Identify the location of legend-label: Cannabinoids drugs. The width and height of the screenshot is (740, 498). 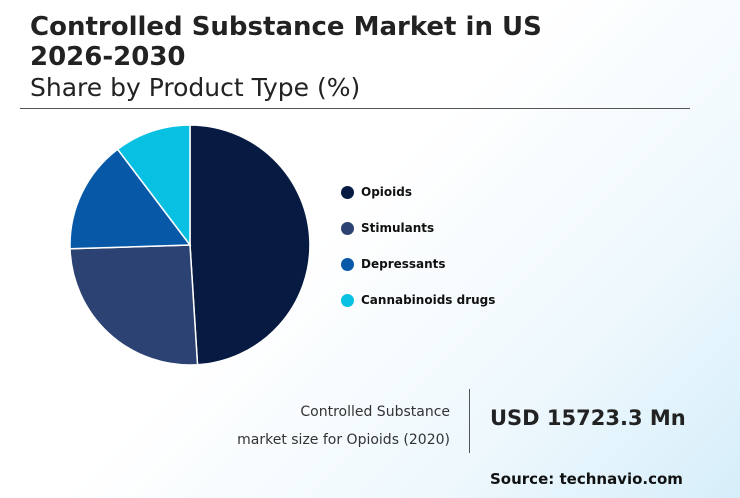
(428, 300).